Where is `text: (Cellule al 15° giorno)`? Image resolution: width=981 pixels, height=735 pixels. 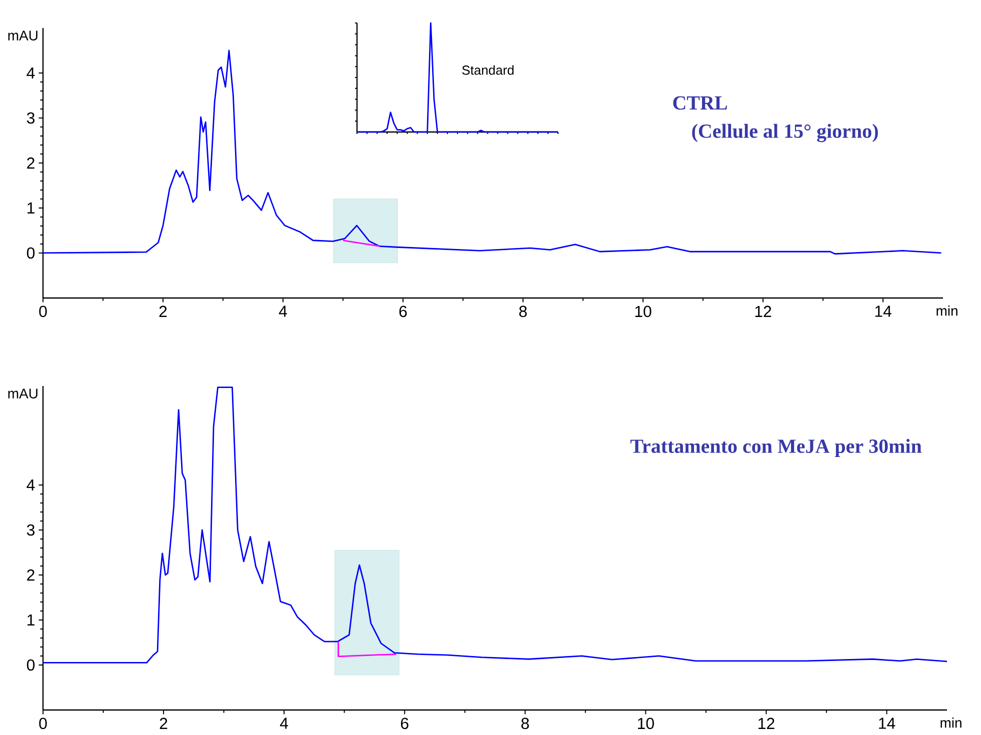 text: (Cellule al 15° giorno) is located at coordinates (785, 133).